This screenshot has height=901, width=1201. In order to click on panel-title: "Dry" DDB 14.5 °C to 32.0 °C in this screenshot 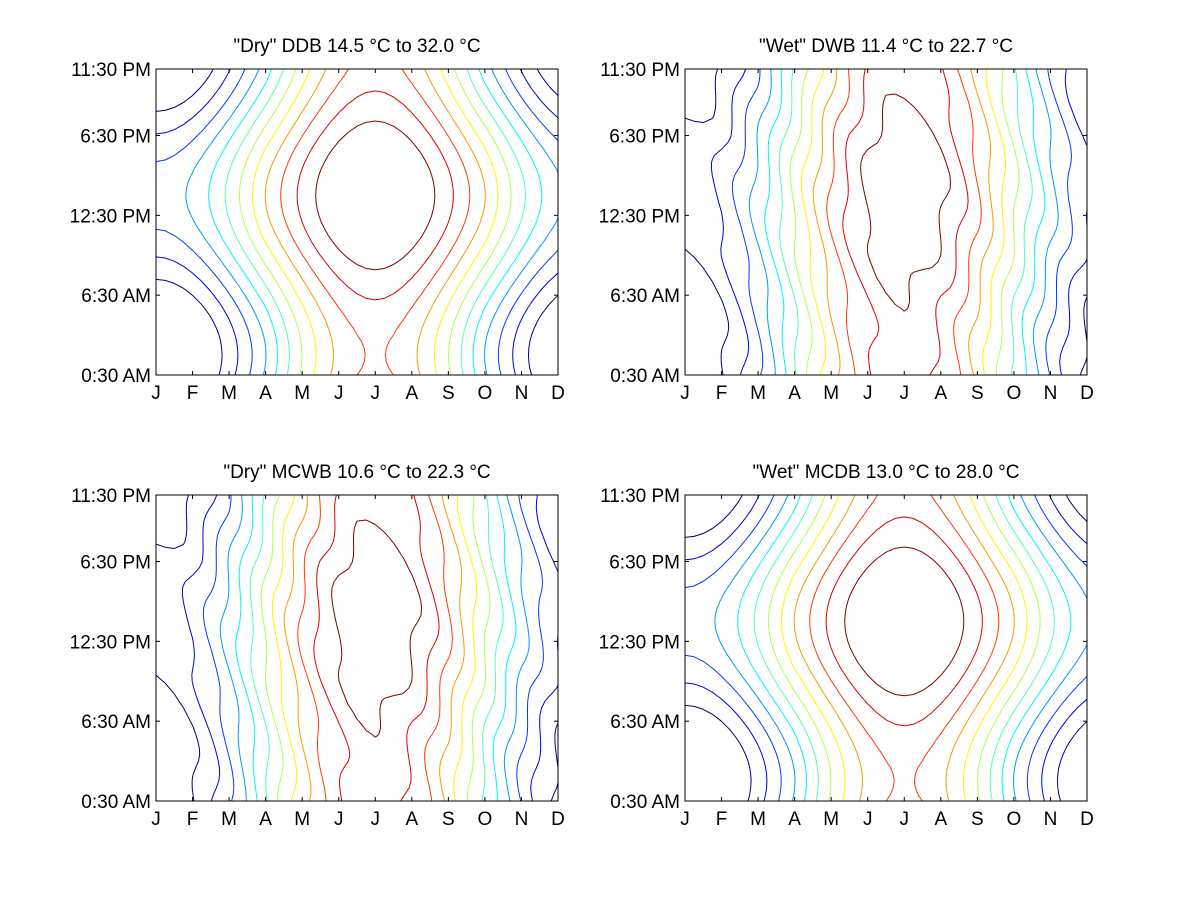, I will do `click(356, 46)`.